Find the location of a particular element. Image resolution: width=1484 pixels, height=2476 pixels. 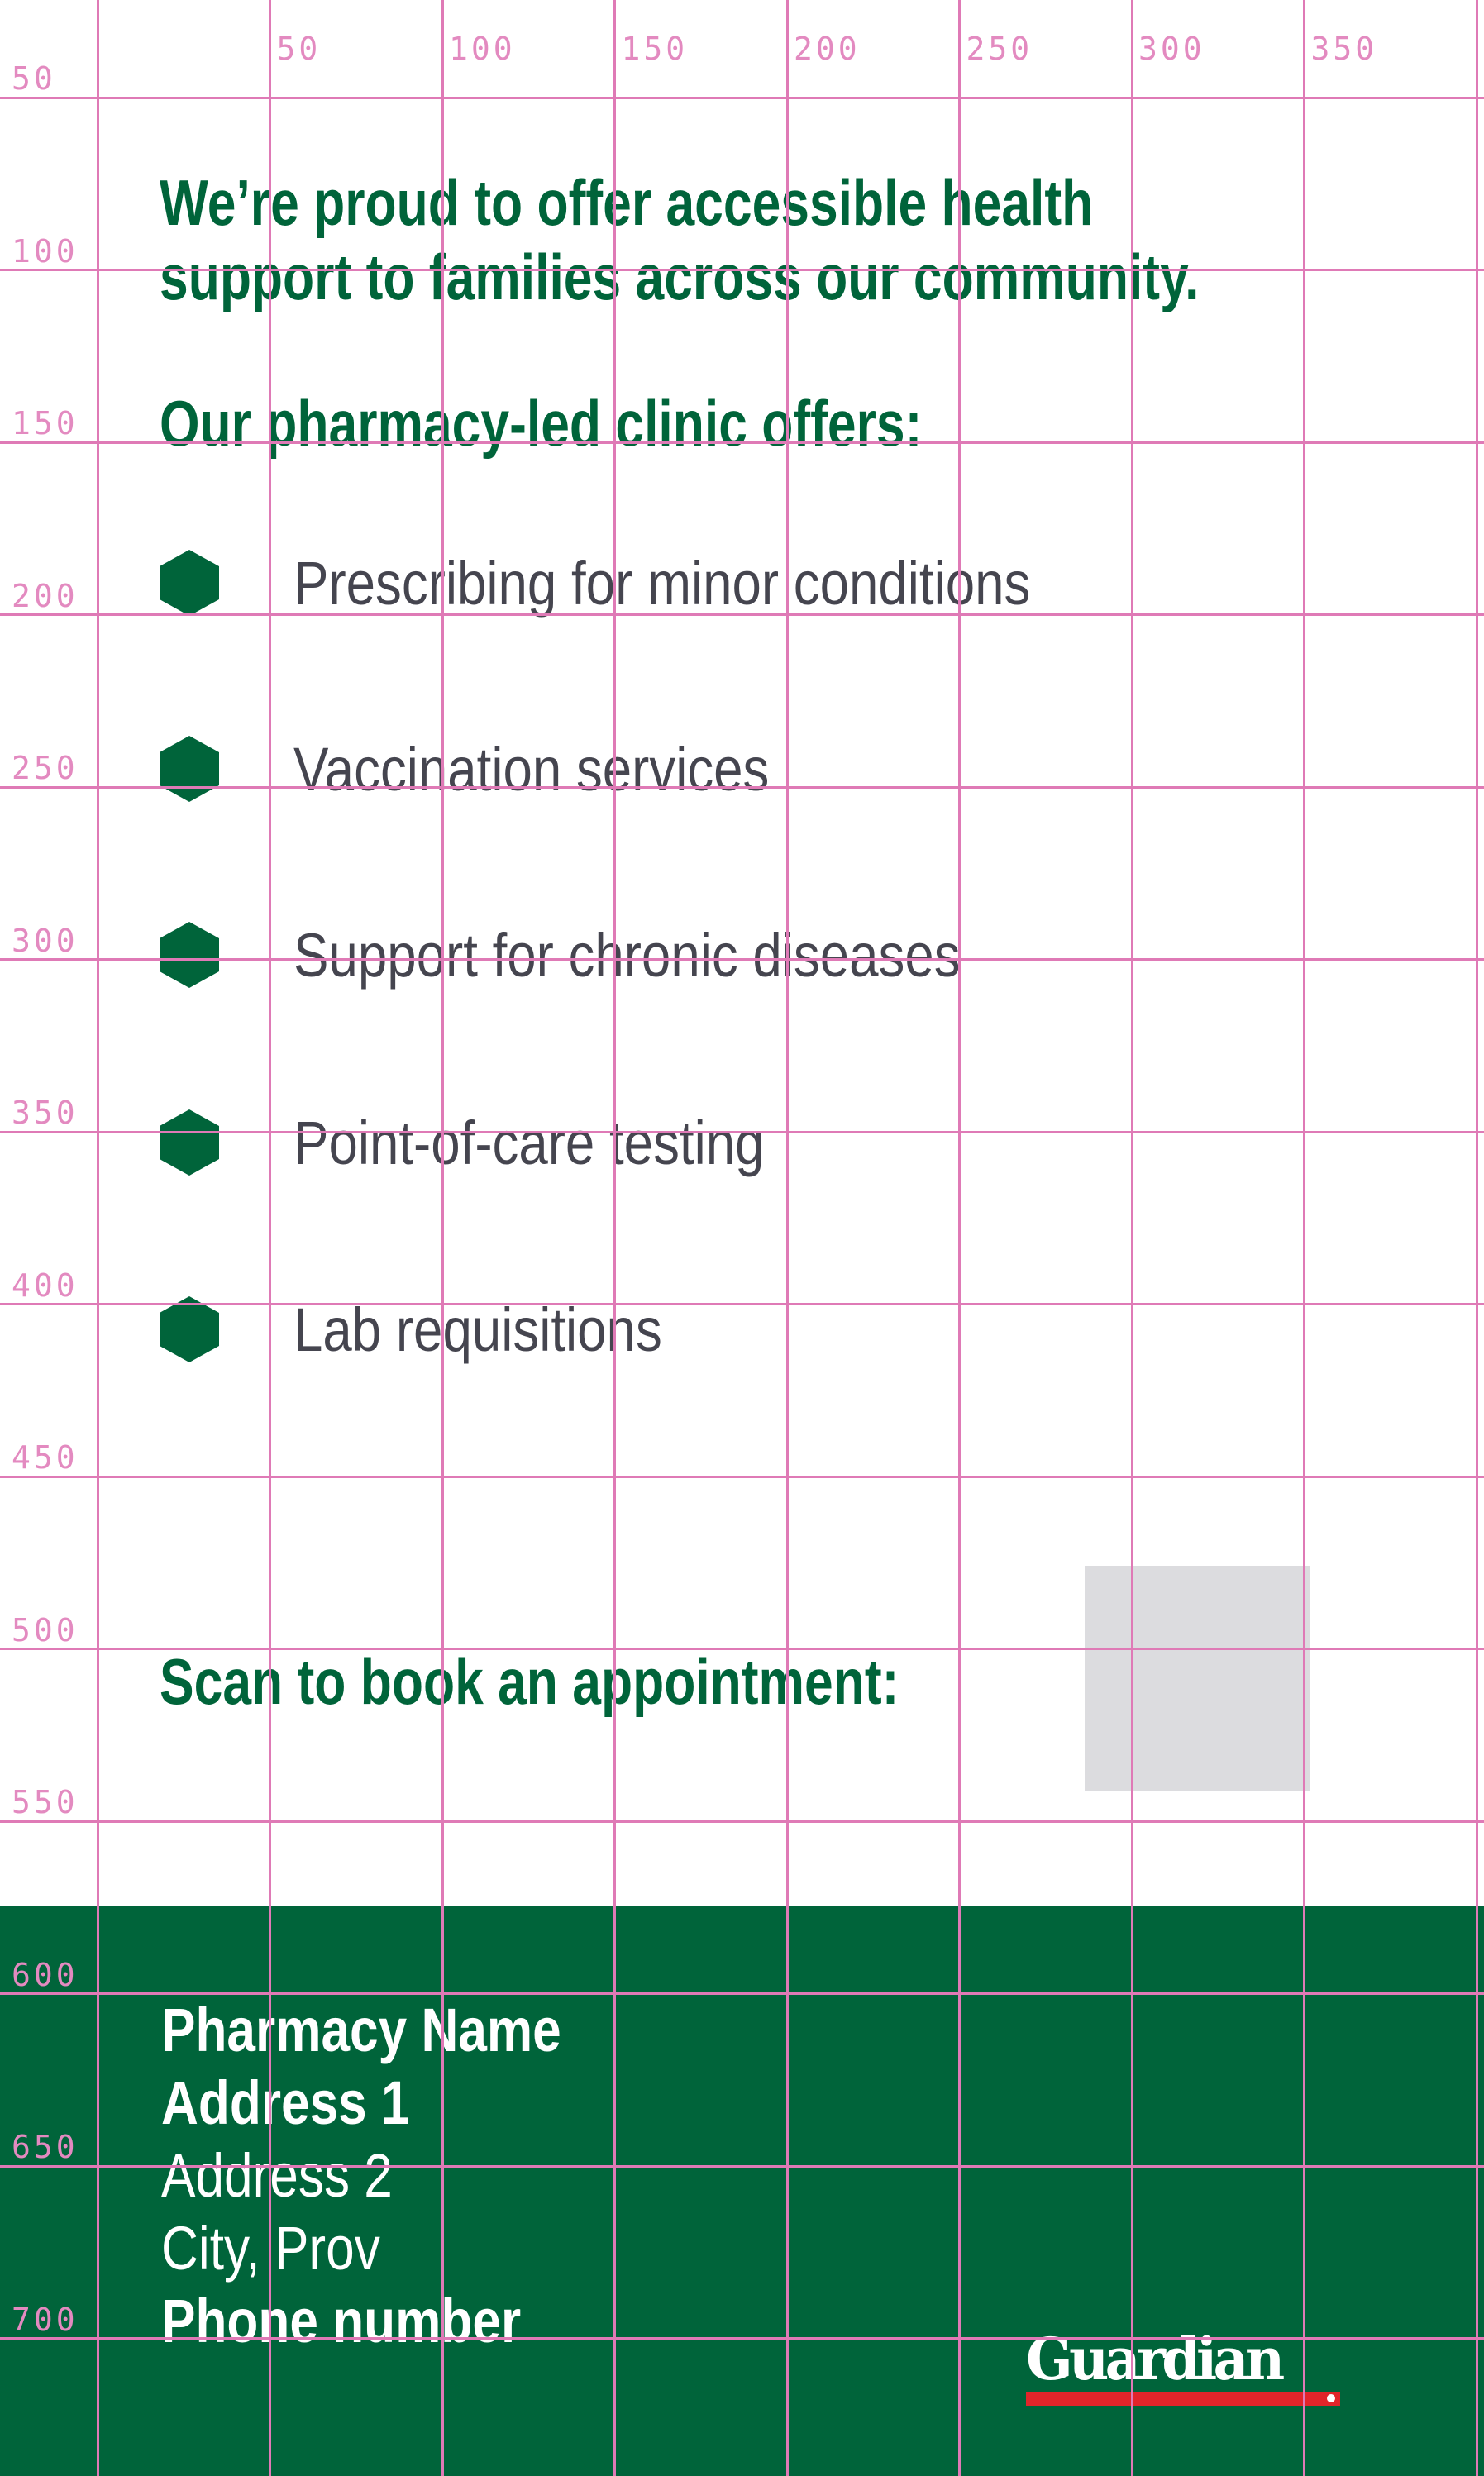

service-label: Support for chronic diseases is located at coordinates (627, 955).